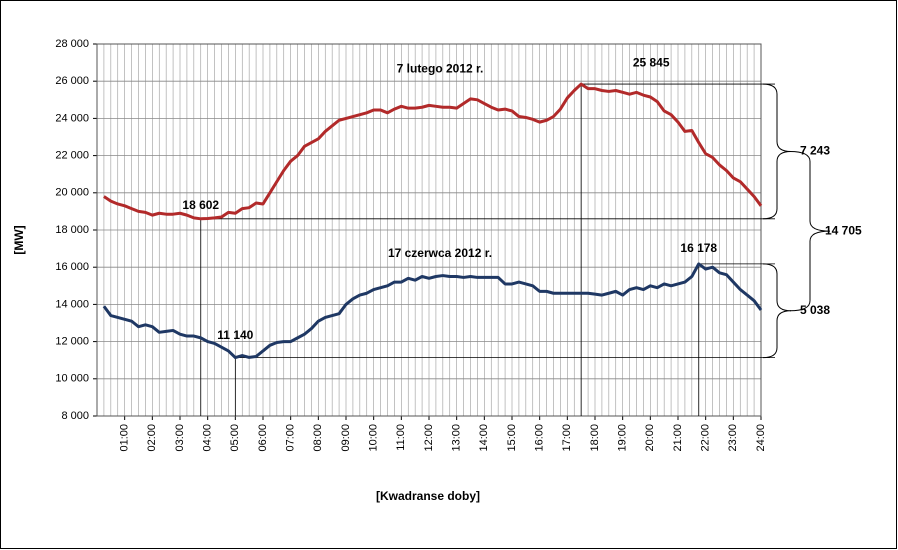 The image size is (898, 550). Describe the element at coordinates (75, 416) in the screenshot. I see `y-tick-label: 8 000` at that location.